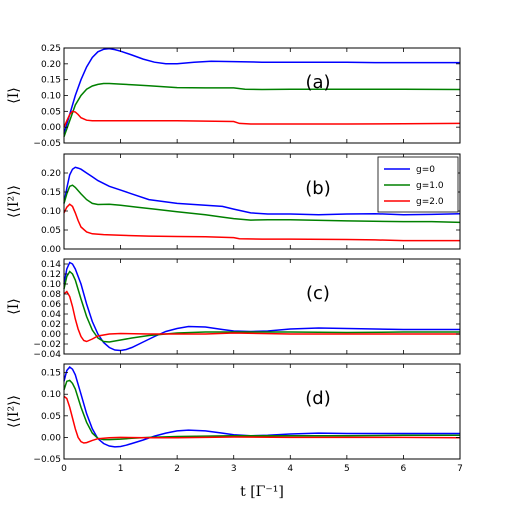  What do you see at coordinates (51, 49) in the screenshot?
I see `y-tick-label: 0.25` at bounding box center [51, 49].